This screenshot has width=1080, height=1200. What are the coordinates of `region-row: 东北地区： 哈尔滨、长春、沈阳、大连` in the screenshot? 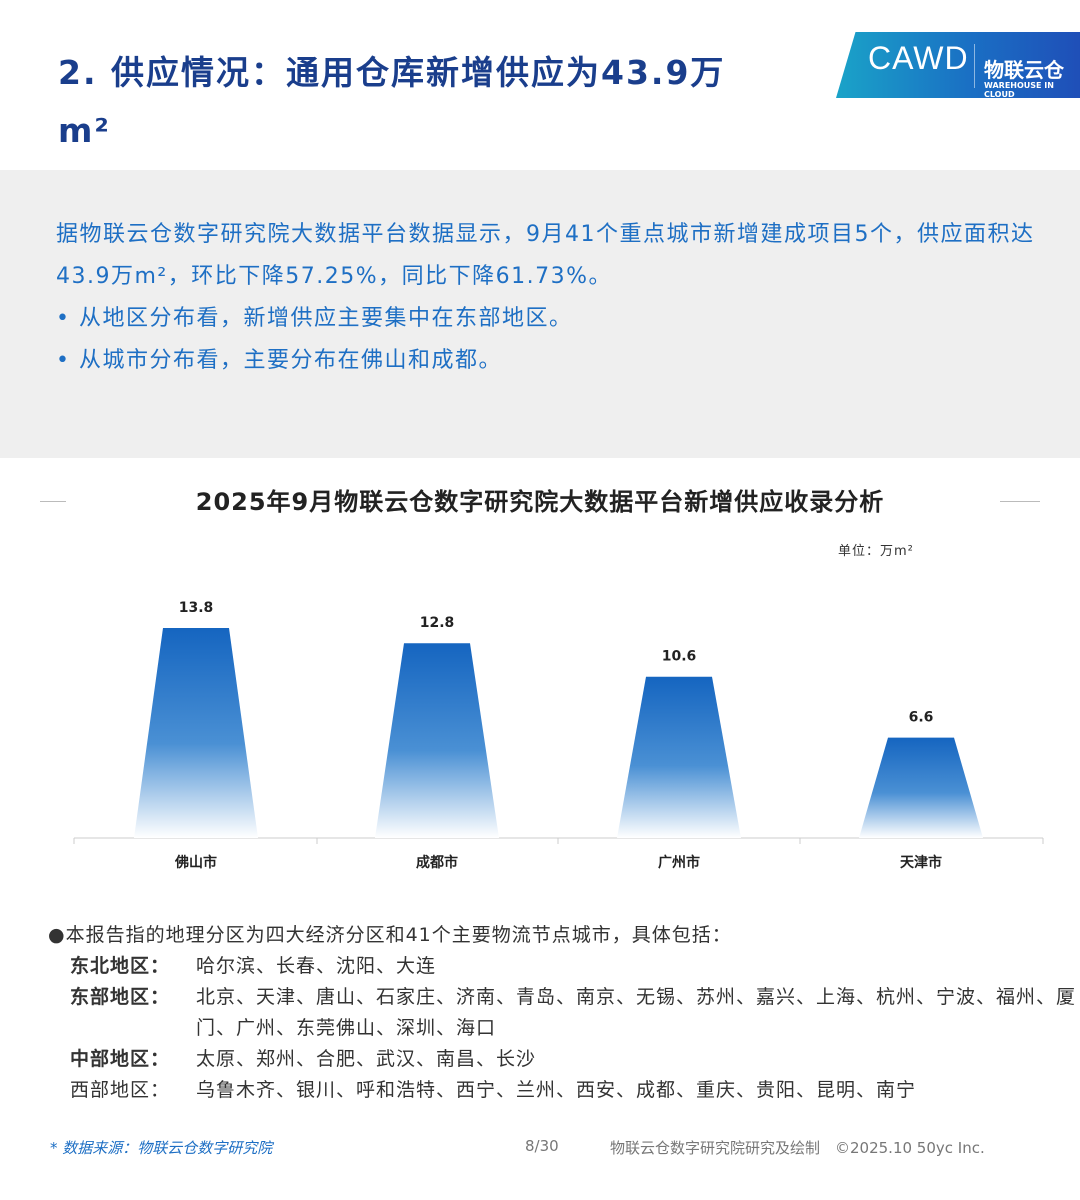 It's located at (564, 966).